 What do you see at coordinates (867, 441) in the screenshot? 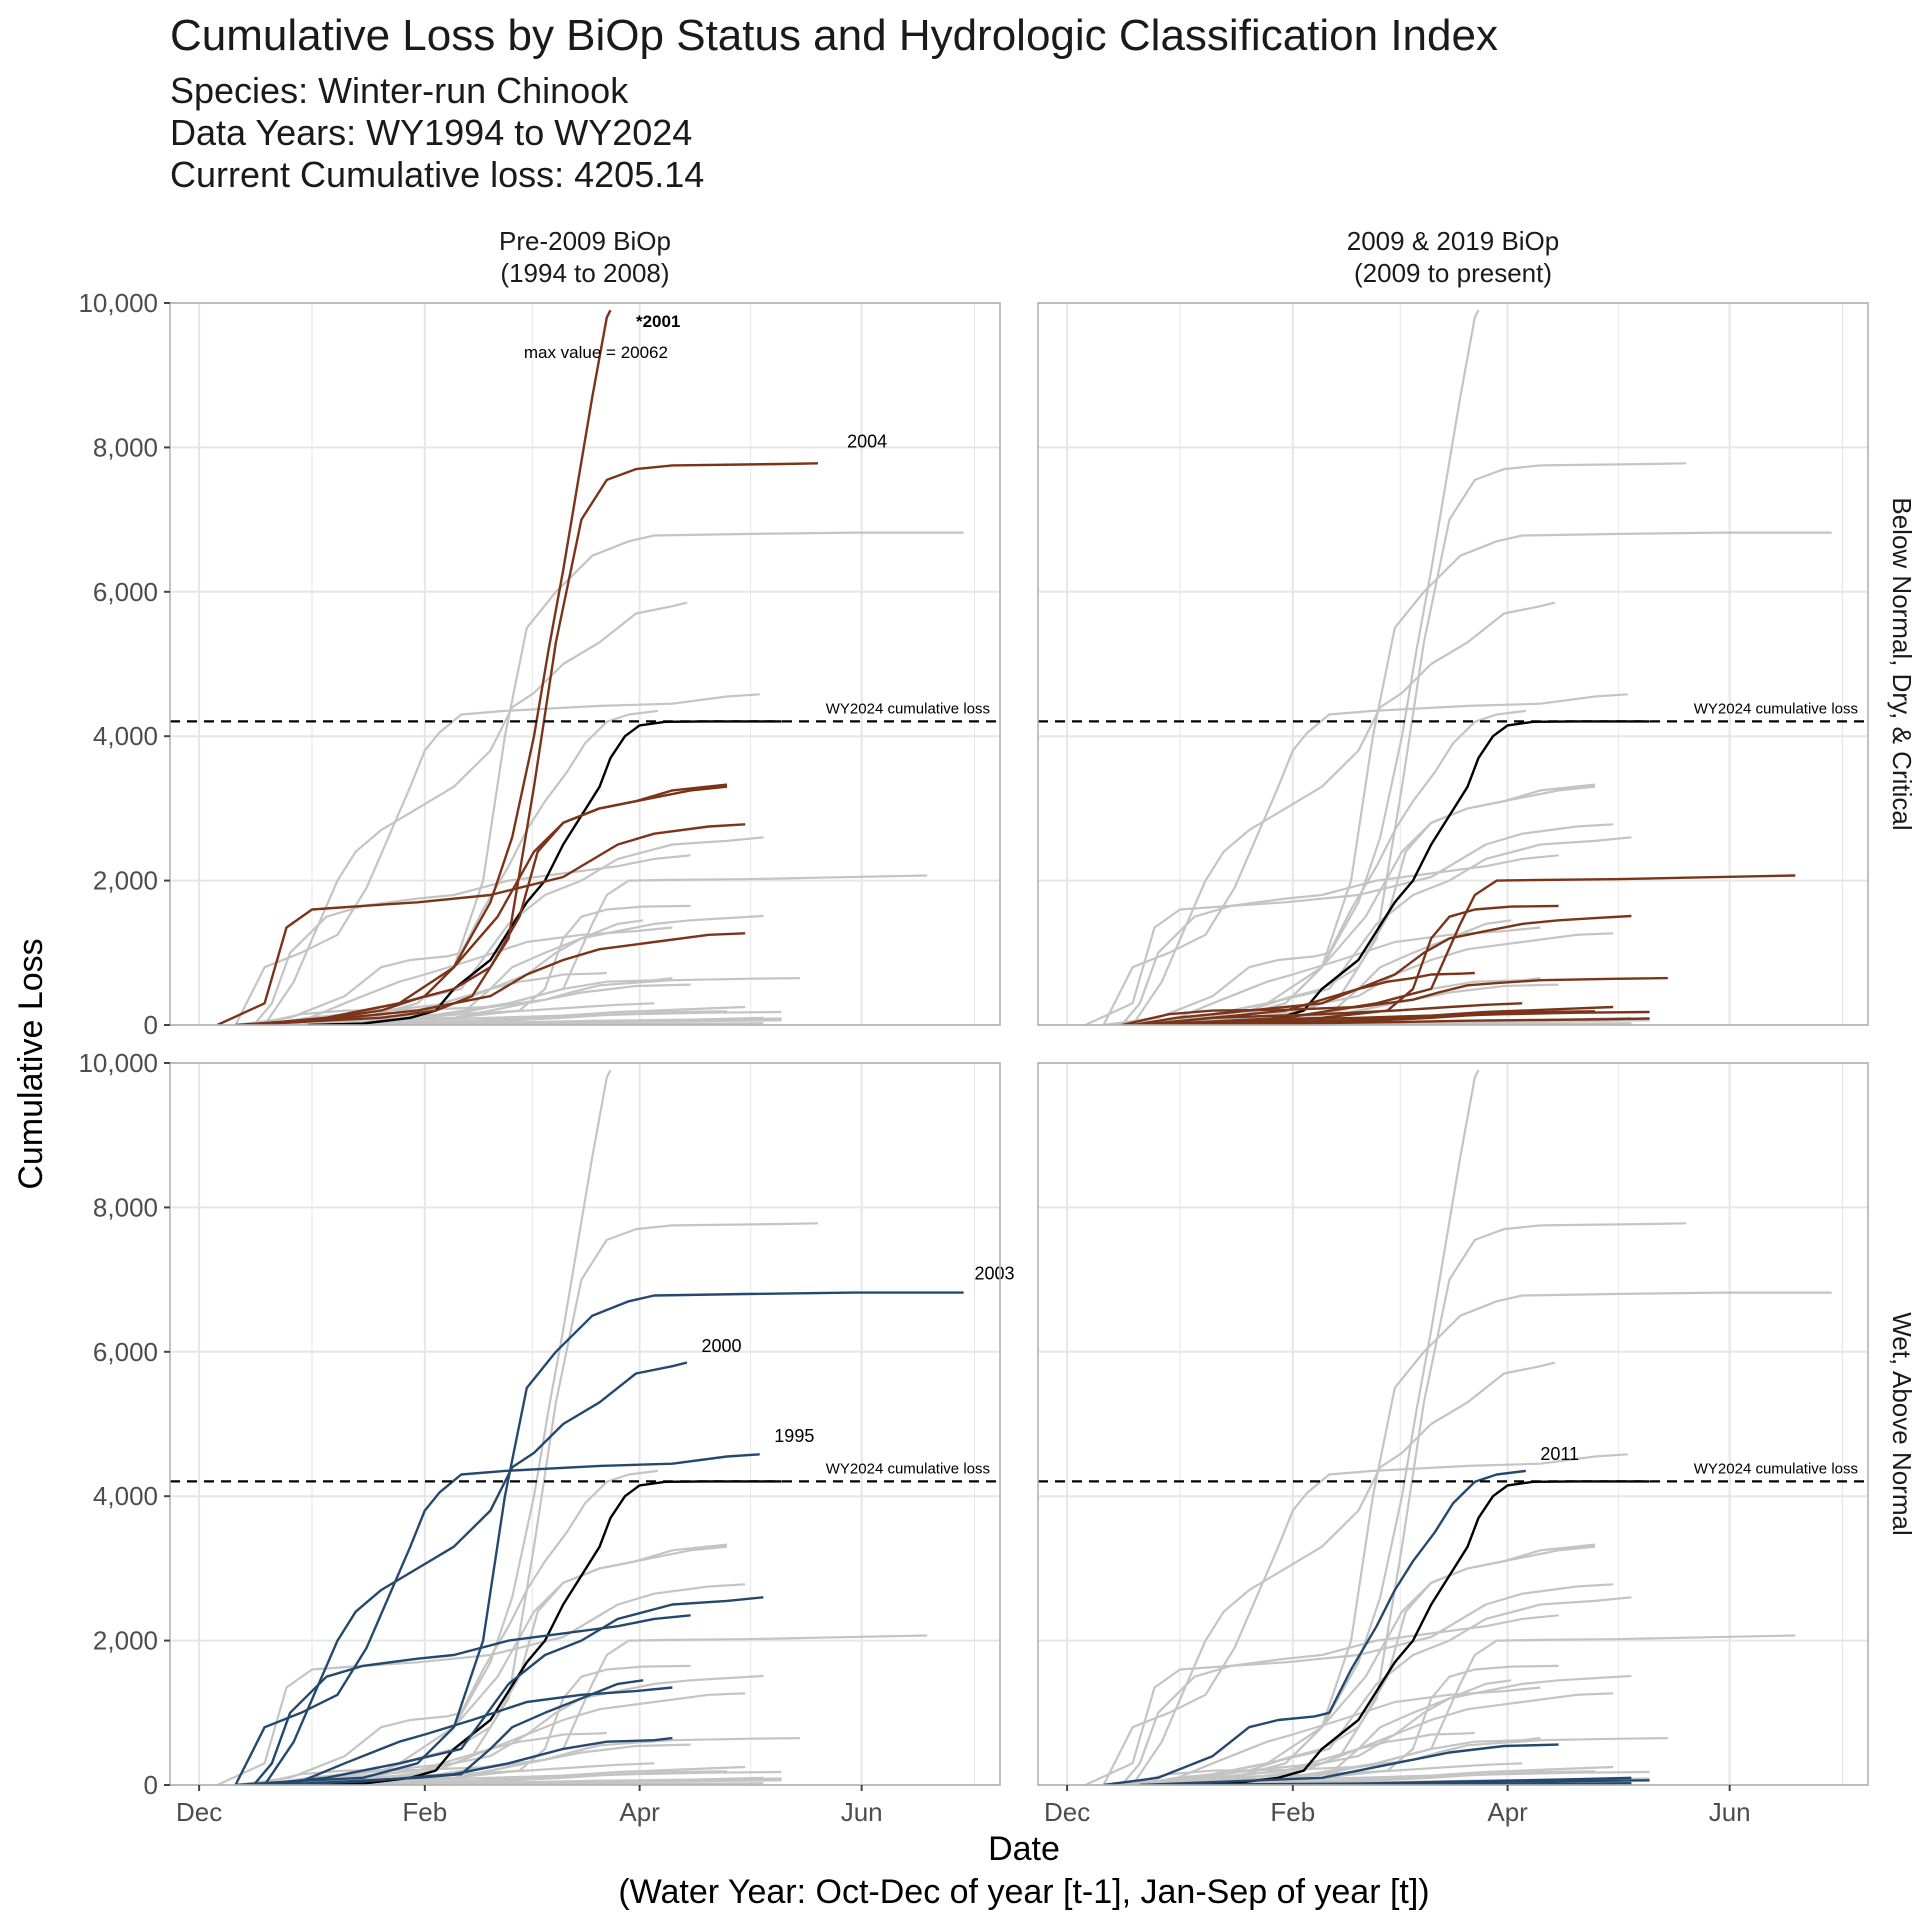
I see `year-label-2004: 2004` at bounding box center [867, 441].